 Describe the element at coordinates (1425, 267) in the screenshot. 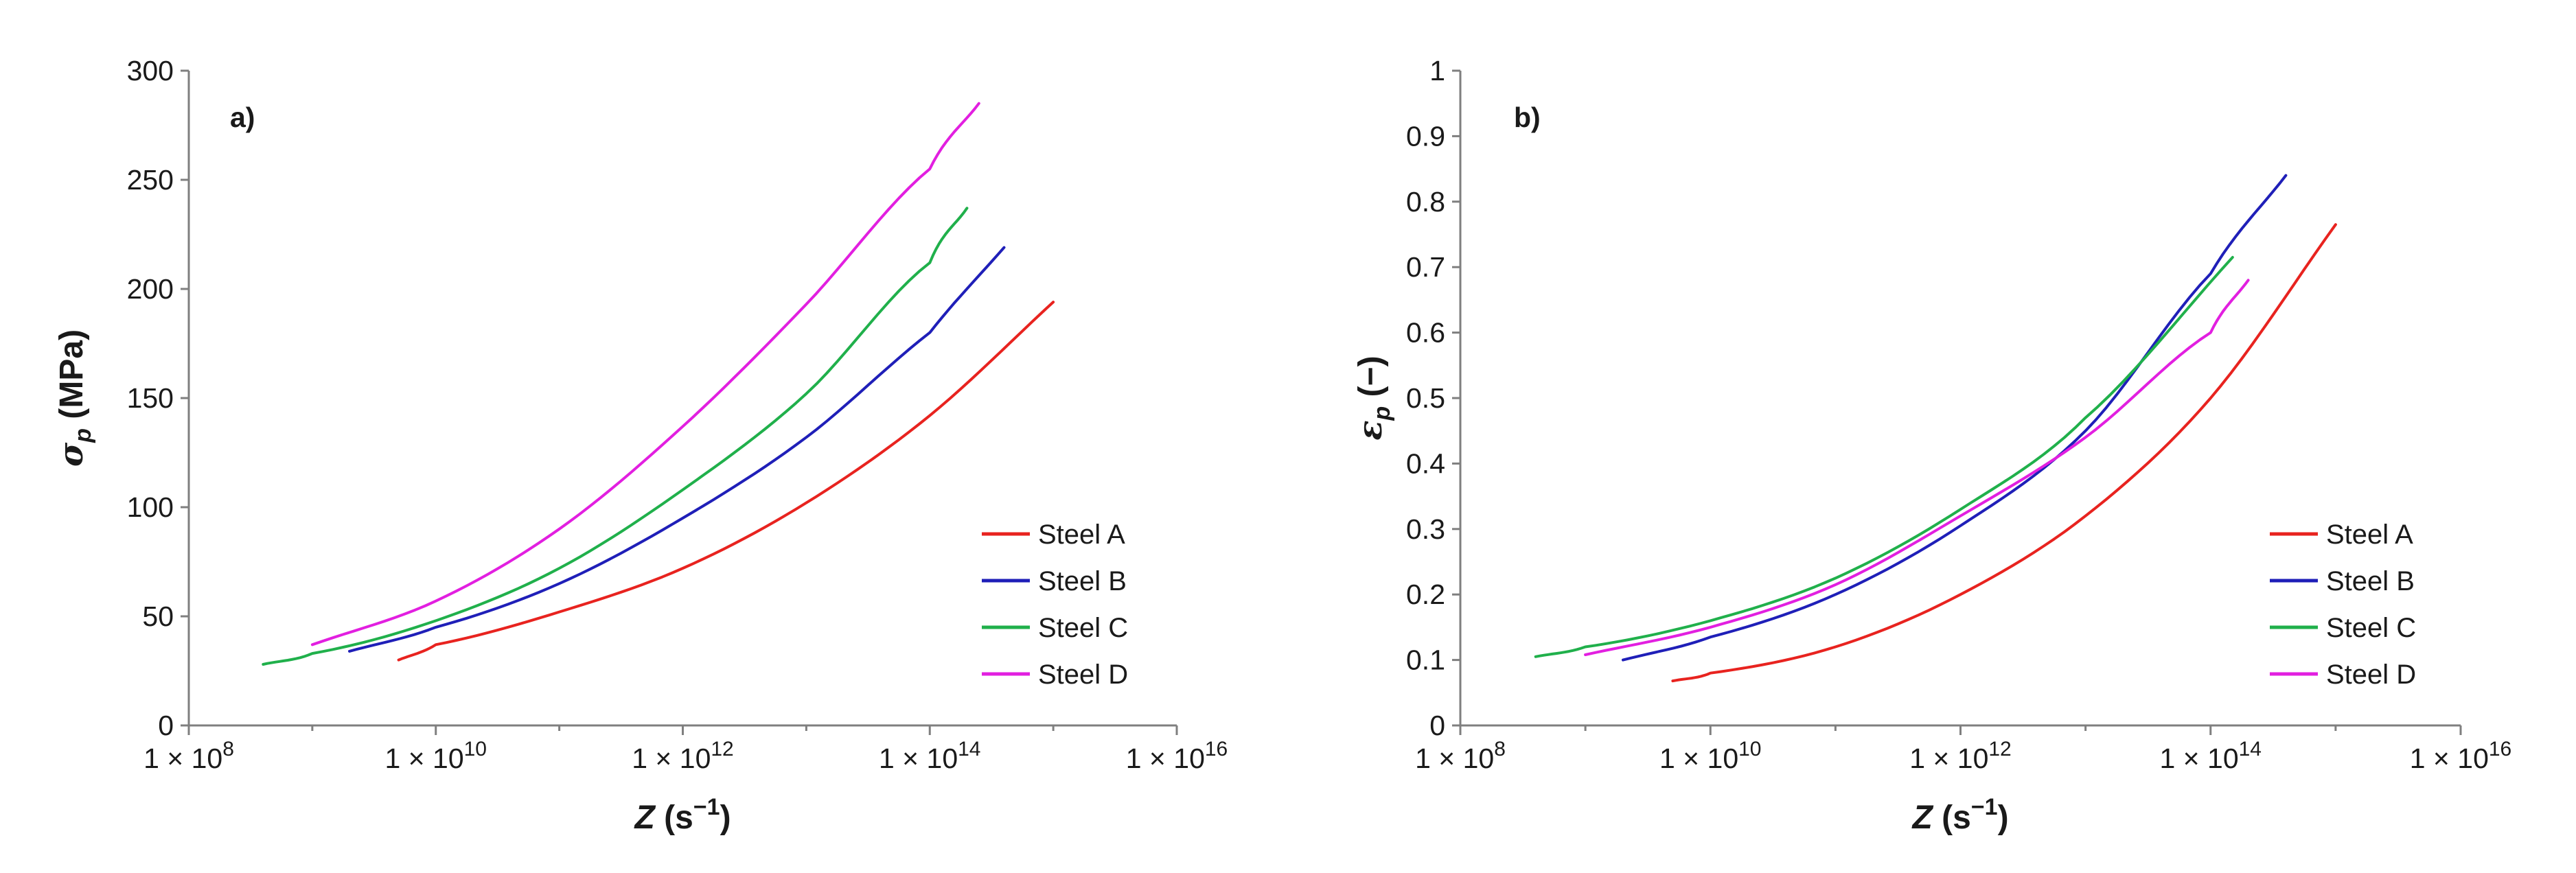

I see `y-tick-label: 0.7` at that location.